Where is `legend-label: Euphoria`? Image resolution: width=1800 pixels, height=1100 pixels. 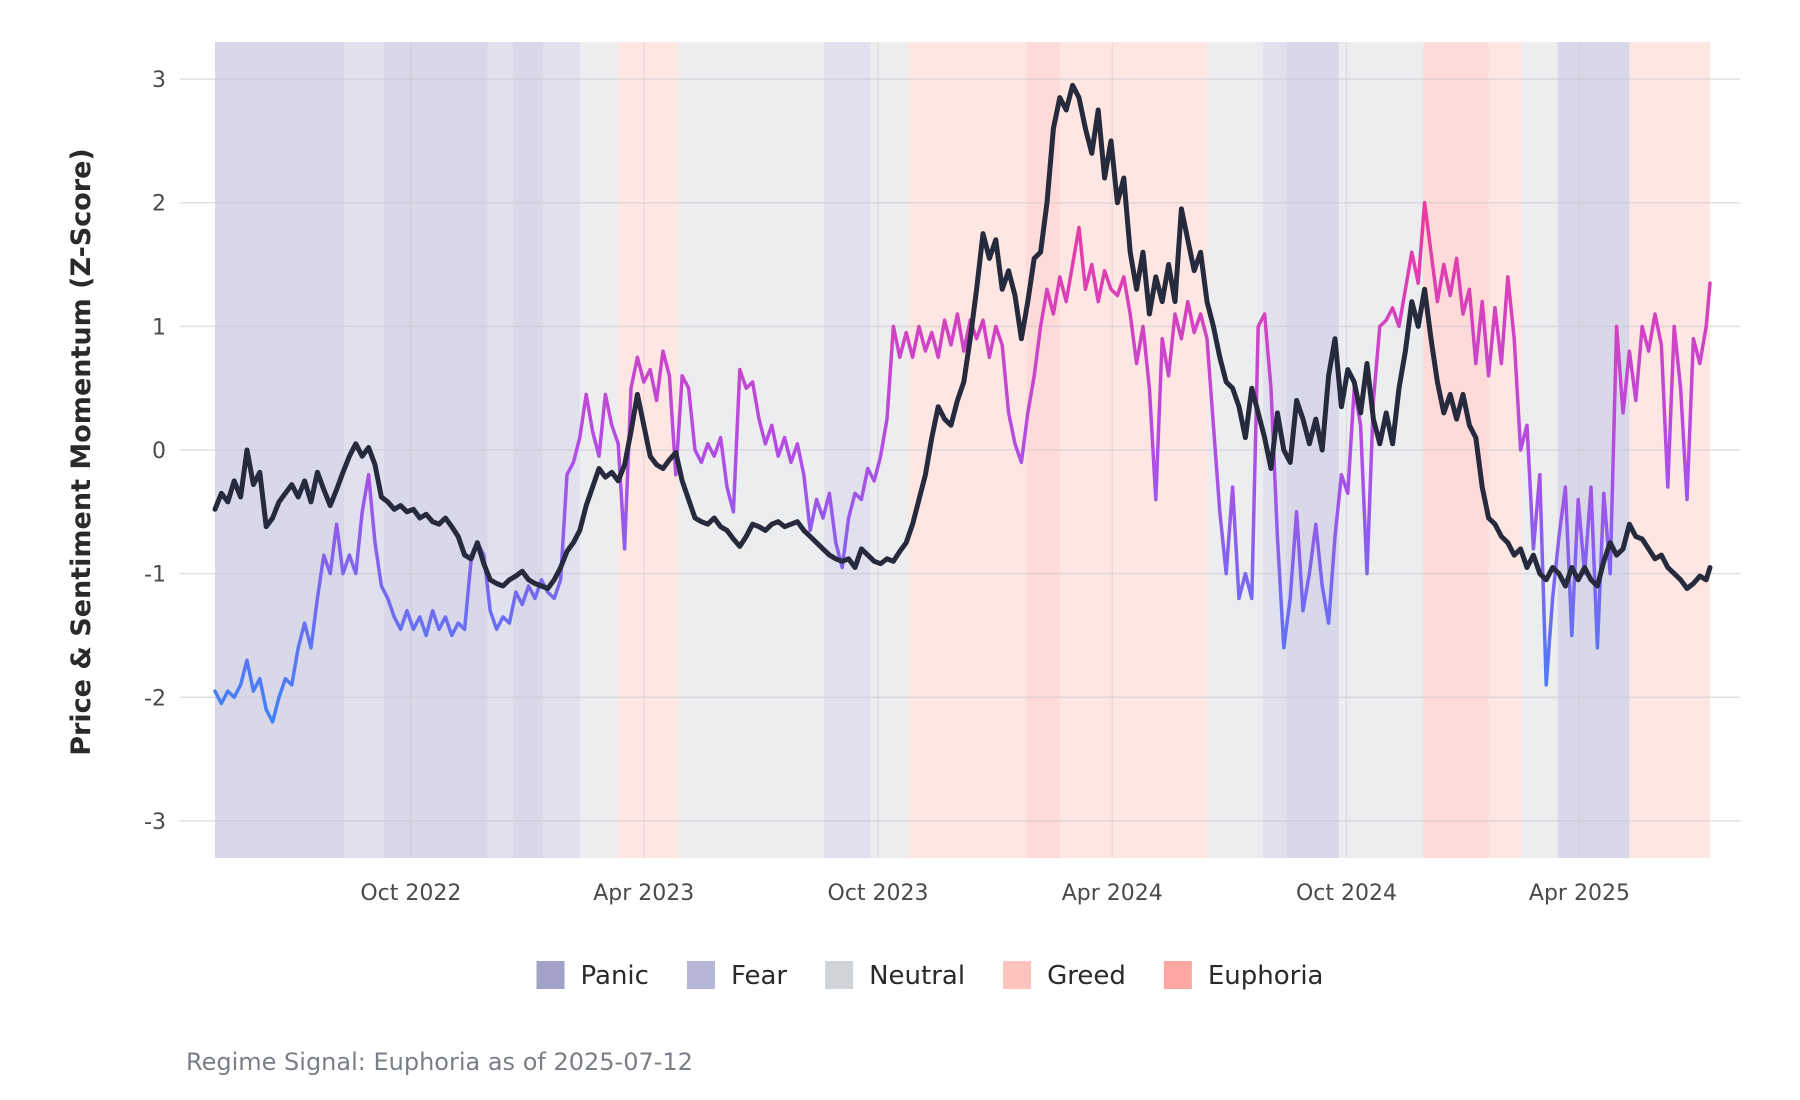
legend-label: Euphoria is located at coordinates (1266, 976).